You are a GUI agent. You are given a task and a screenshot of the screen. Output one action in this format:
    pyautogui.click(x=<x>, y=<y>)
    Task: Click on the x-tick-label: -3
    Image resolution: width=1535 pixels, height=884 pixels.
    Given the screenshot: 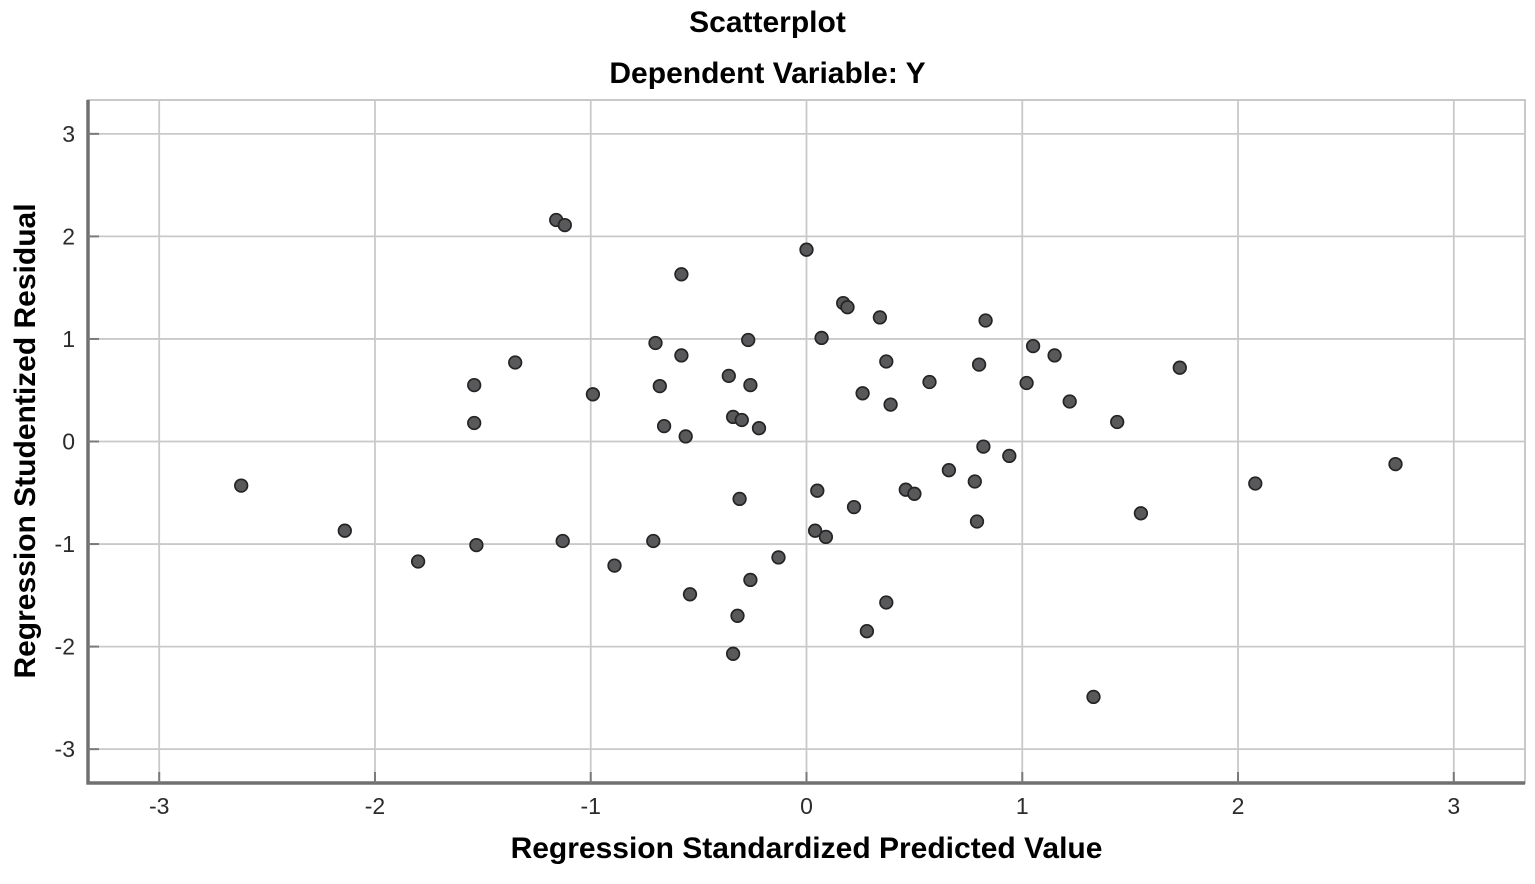 What is the action you would take?
    pyautogui.click(x=159, y=806)
    